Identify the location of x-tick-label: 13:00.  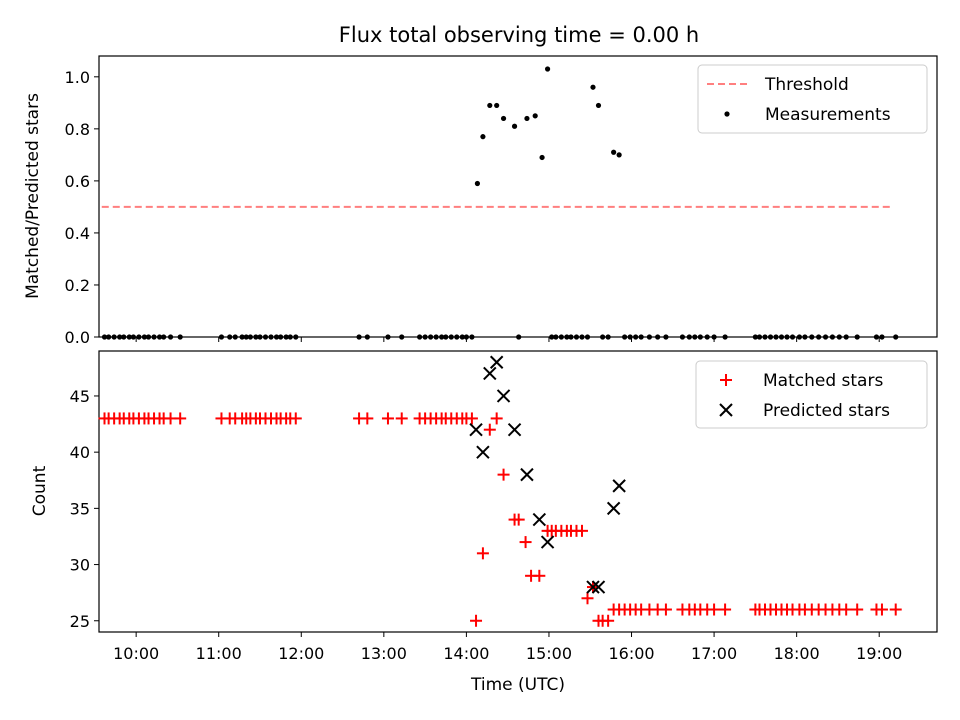
(384, 653).